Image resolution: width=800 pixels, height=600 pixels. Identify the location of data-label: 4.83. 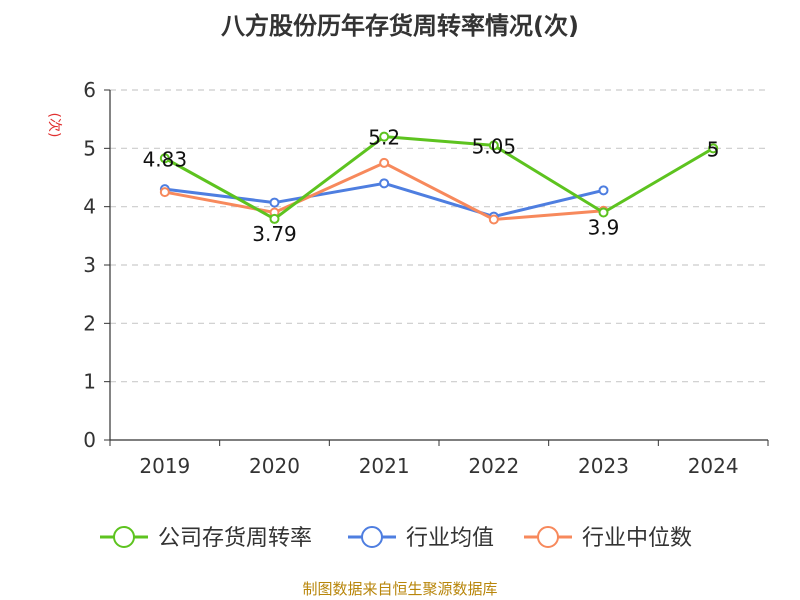
(165, 159).